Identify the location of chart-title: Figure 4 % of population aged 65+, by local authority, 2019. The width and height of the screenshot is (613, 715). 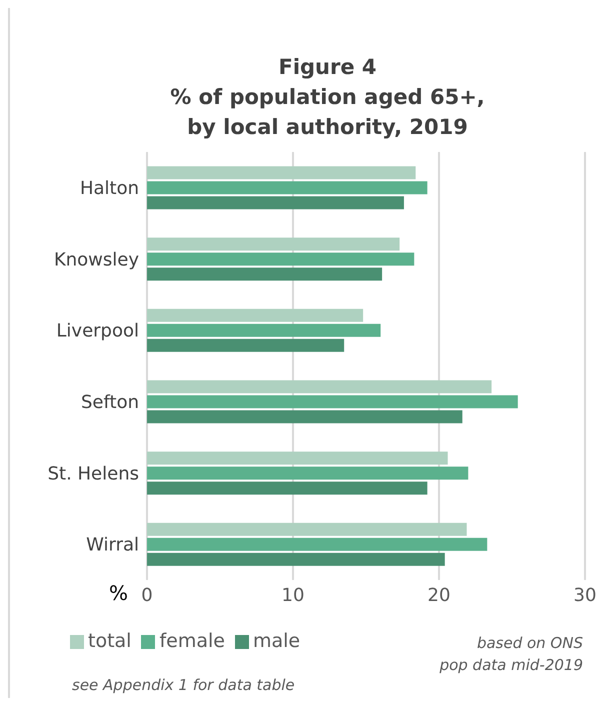
(327, 97).